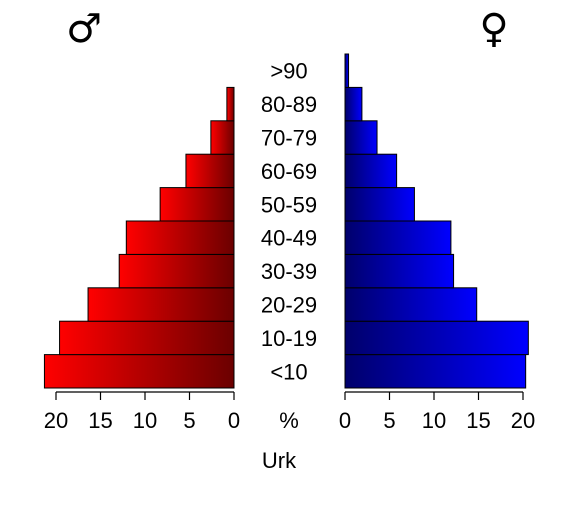  What do you see at coordinates (478, 420) in the screenshot?
I see `female-tick-label-3: 15` at bounding box center [478, 420].